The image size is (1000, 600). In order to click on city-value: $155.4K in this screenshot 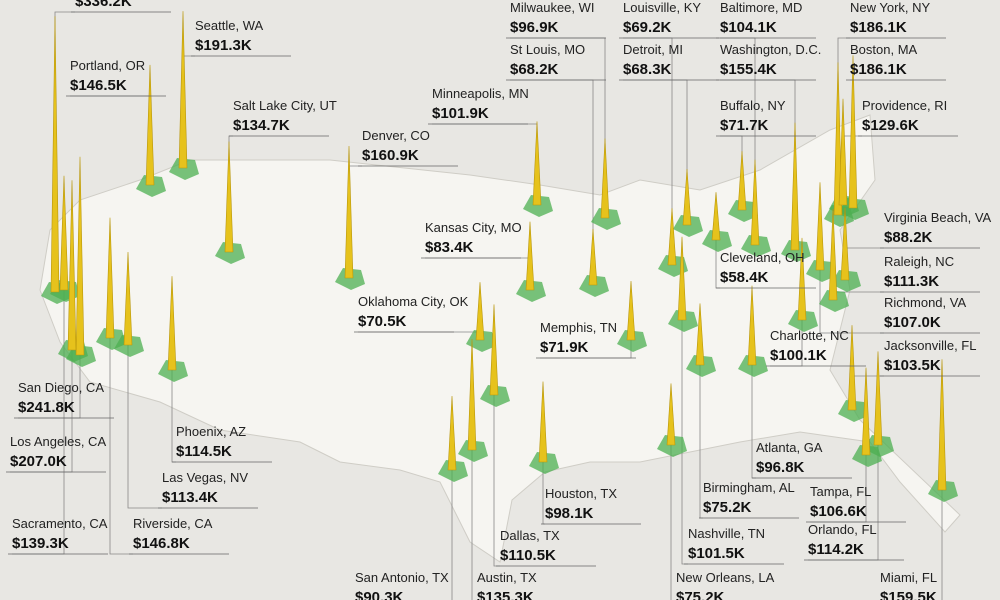, I will do `click(748, 69)`.